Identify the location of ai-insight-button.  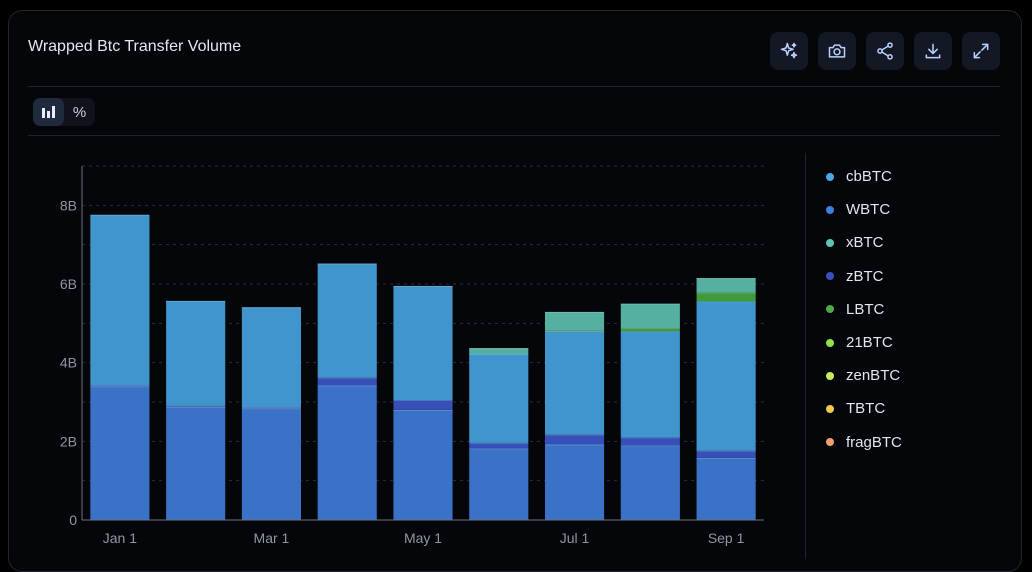
(789, 51).